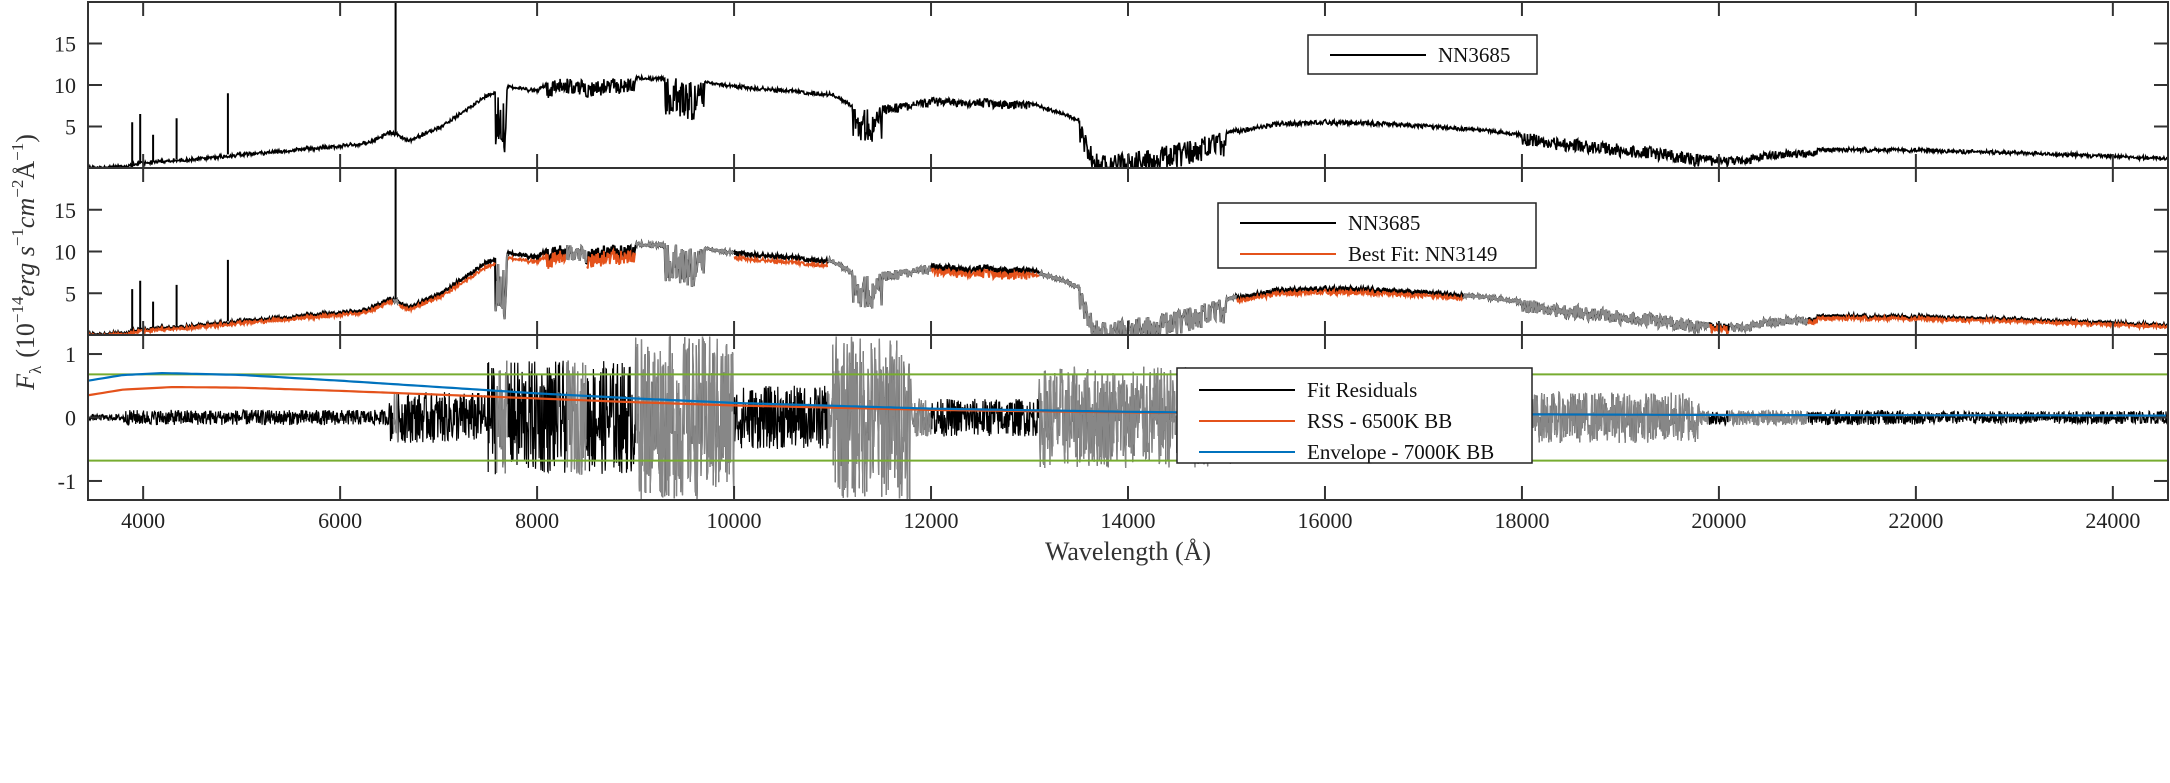 The width and height of the screenshot is (2170, 783). I want to click on x-tick-label: 24000, so click(2112, 520).